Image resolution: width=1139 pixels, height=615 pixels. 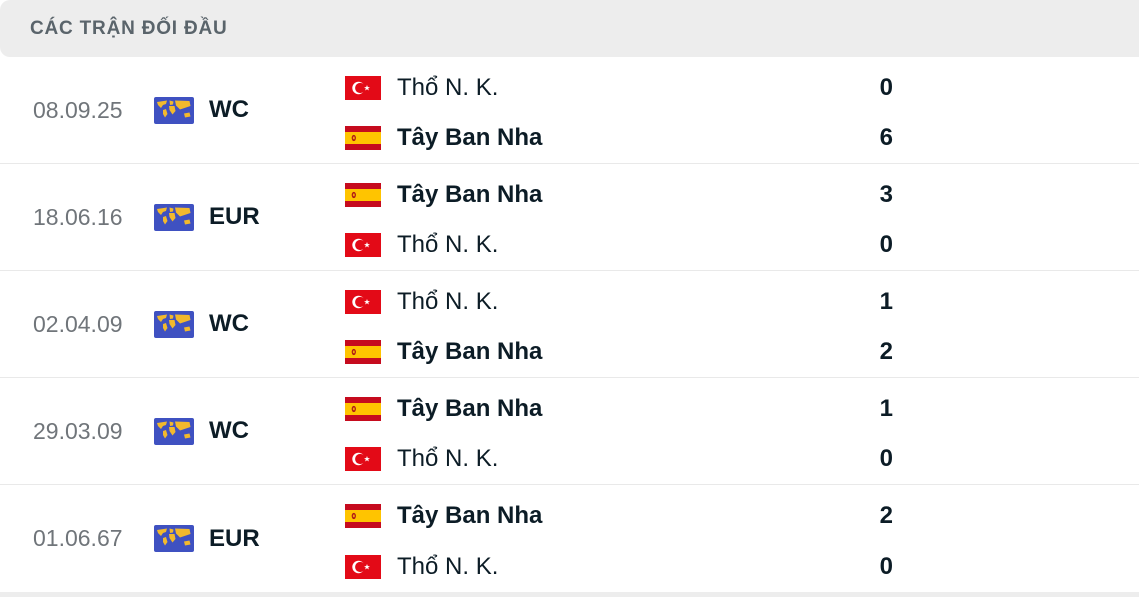 I want to click on section-header: CÁC TRẬN ĐỐI ĐẦU, so click(x=569, y=28).